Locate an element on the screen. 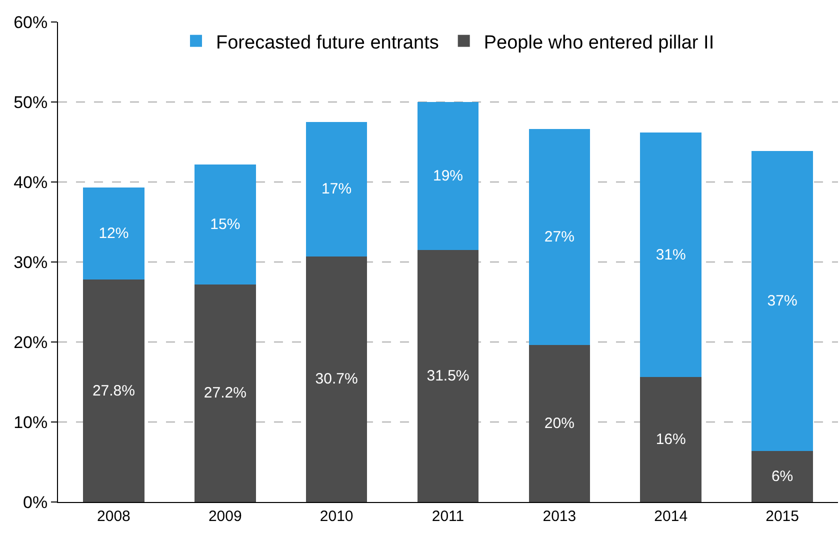  data-label: 16% is located at coordinates (671, 439).